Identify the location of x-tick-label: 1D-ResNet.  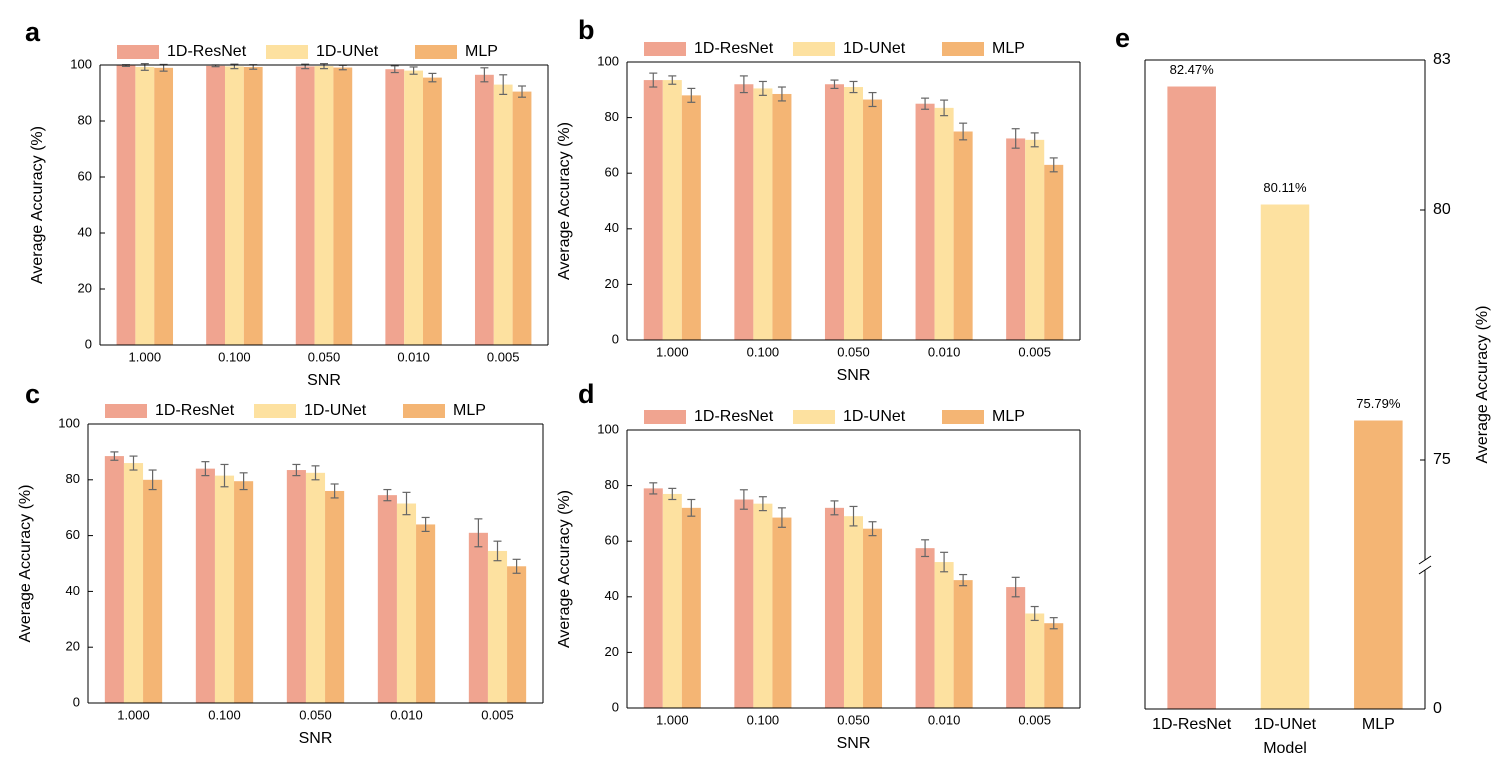
(1192, 724).